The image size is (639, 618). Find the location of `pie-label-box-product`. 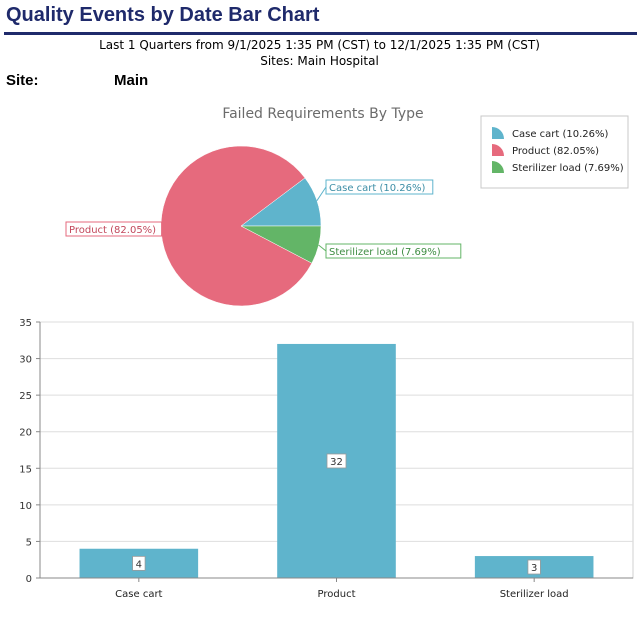

pie-label-box-product is located at coordinates (114, 229).